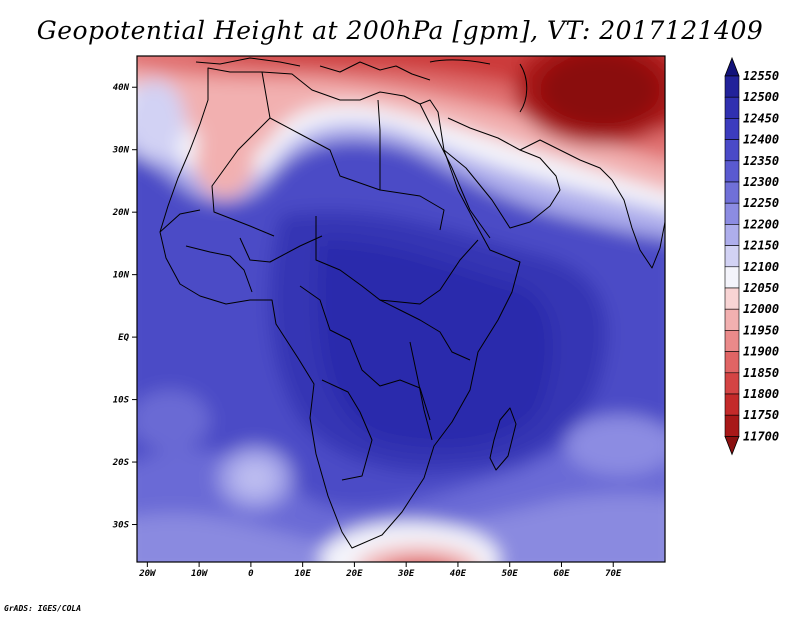 The height and width of the screenshot is (618, 800). I want to click on lon-tick-label: 60E, so click(561, 574).